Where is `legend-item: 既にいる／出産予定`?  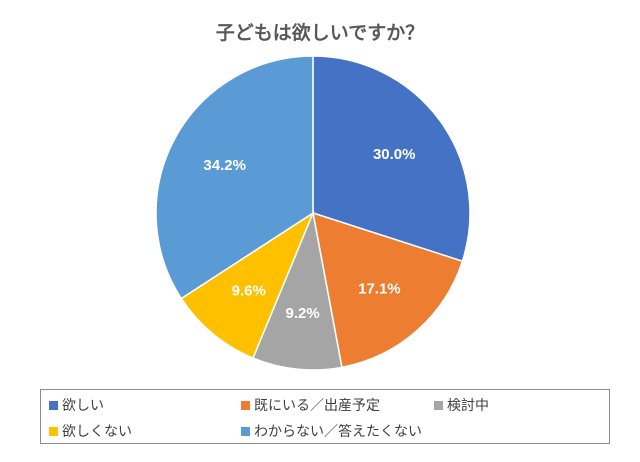
legend-item: 既にいる／出産予定 is located at coordinates (310, 405).